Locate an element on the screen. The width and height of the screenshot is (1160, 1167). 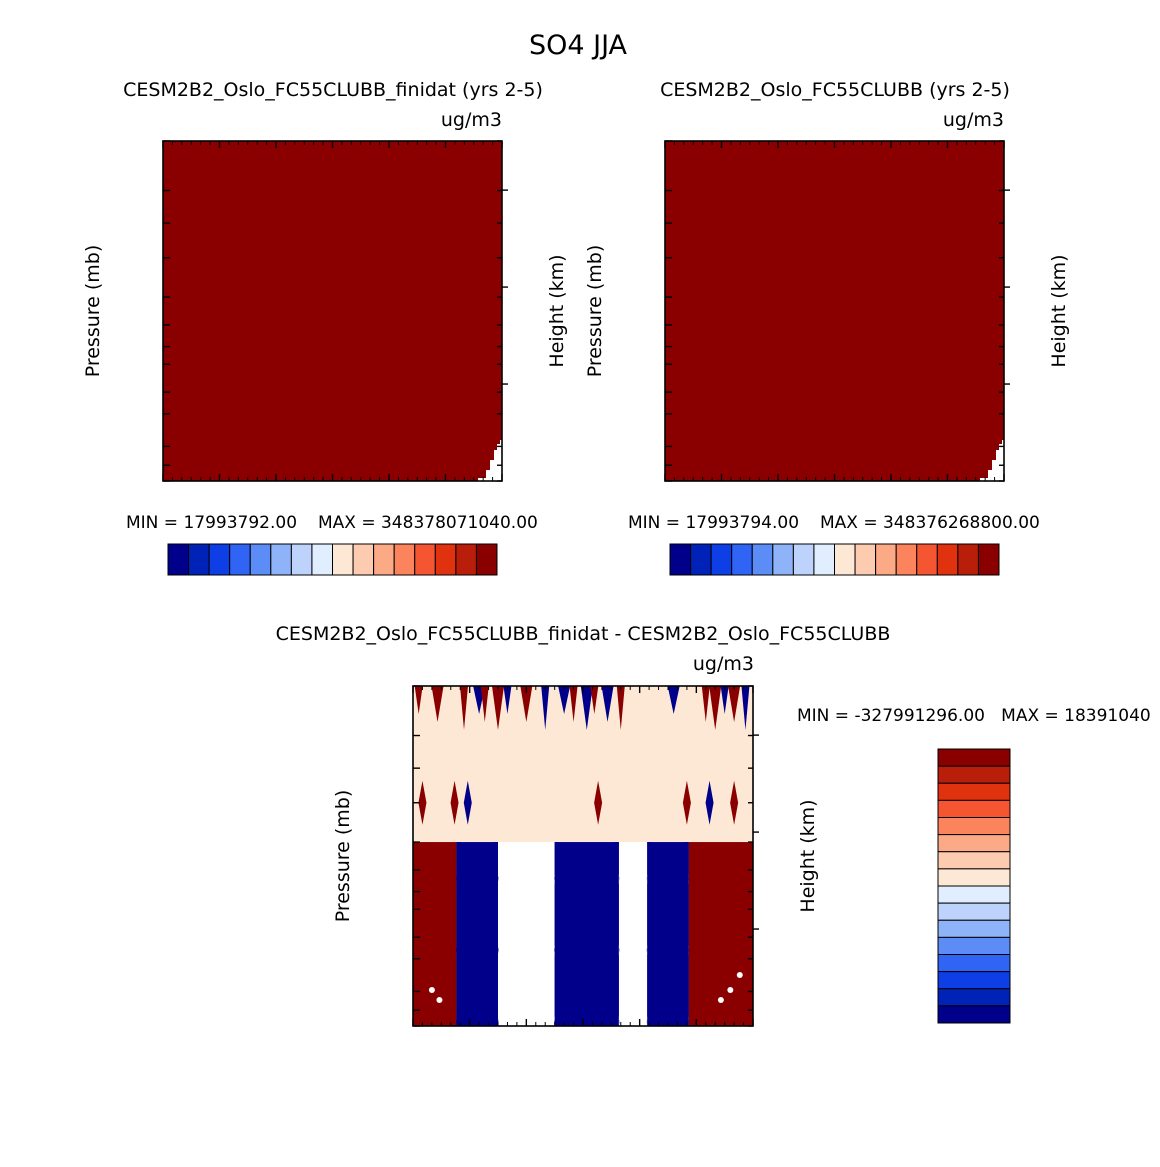
y-axis is located at coordinates (332, 311).